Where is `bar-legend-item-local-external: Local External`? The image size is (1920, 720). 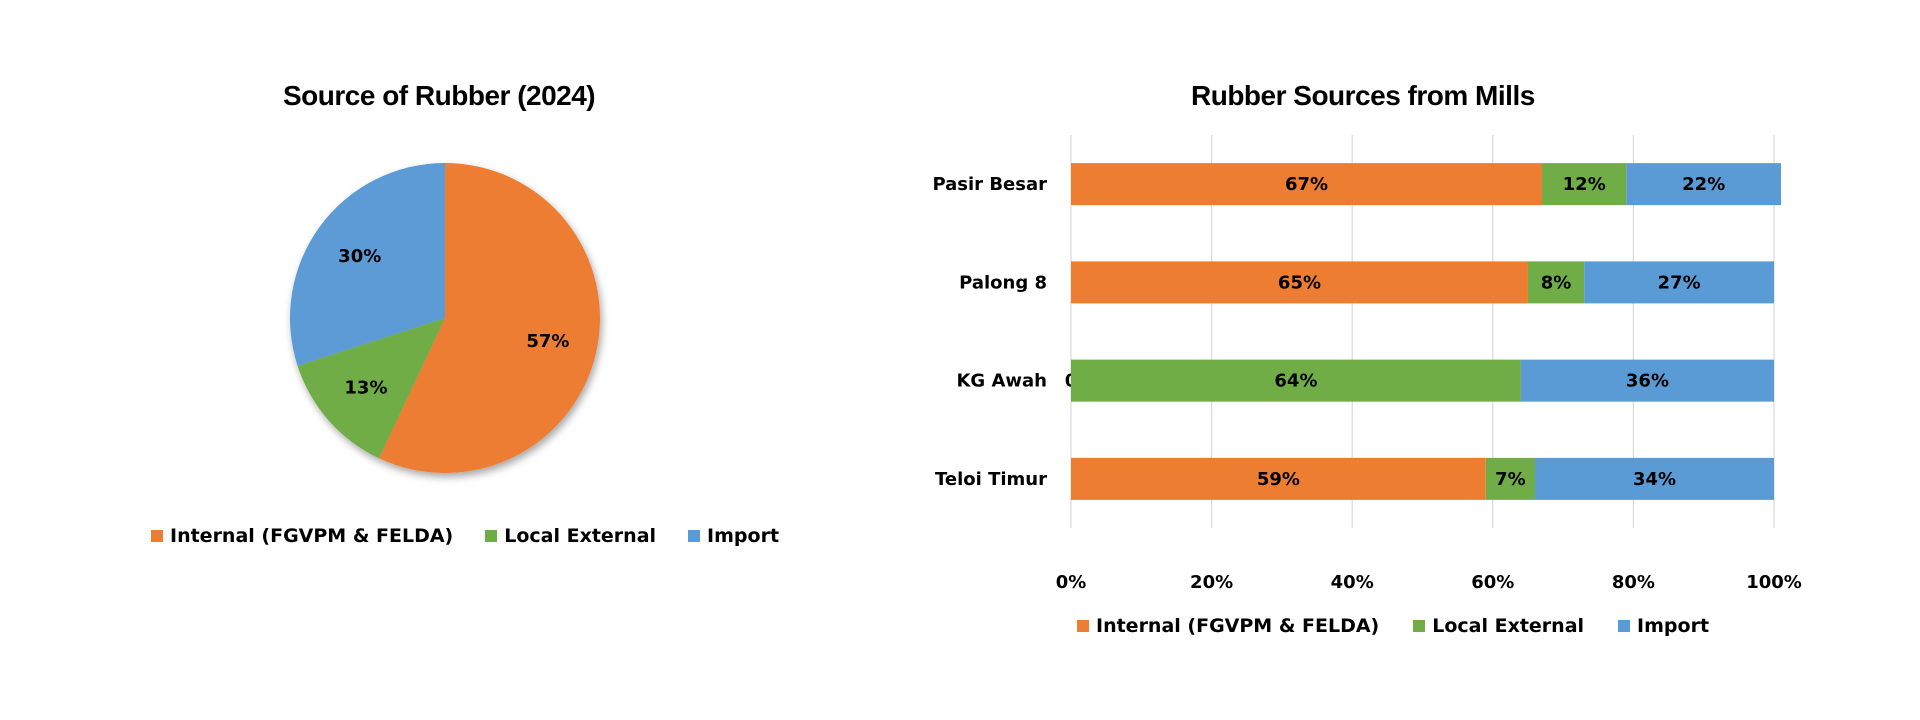 bar-legend-item-local-external: Local External is located at coordinates (1498, 626).